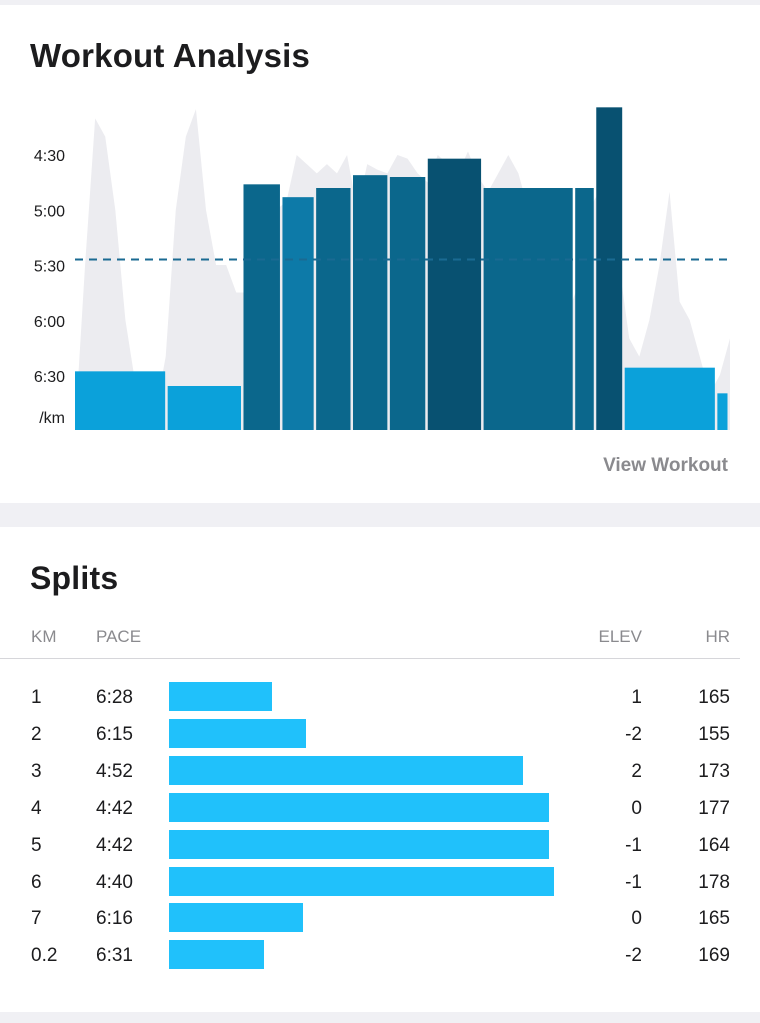 The image size is (760, 1023). I want to click on split-km: 0.2, so click(44, 956).